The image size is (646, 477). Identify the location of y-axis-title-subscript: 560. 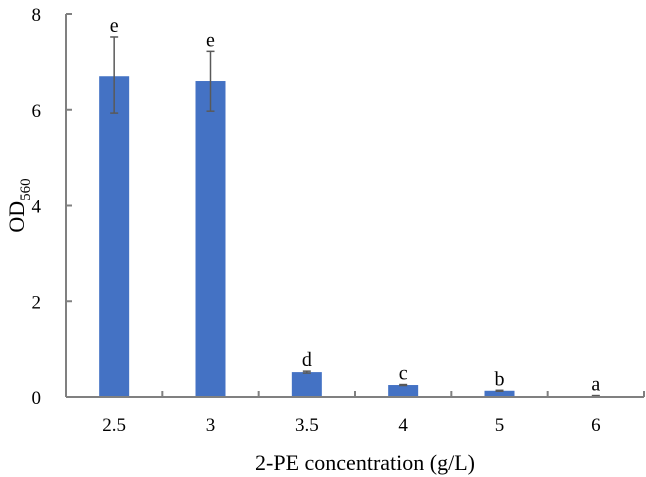
(26, 189).